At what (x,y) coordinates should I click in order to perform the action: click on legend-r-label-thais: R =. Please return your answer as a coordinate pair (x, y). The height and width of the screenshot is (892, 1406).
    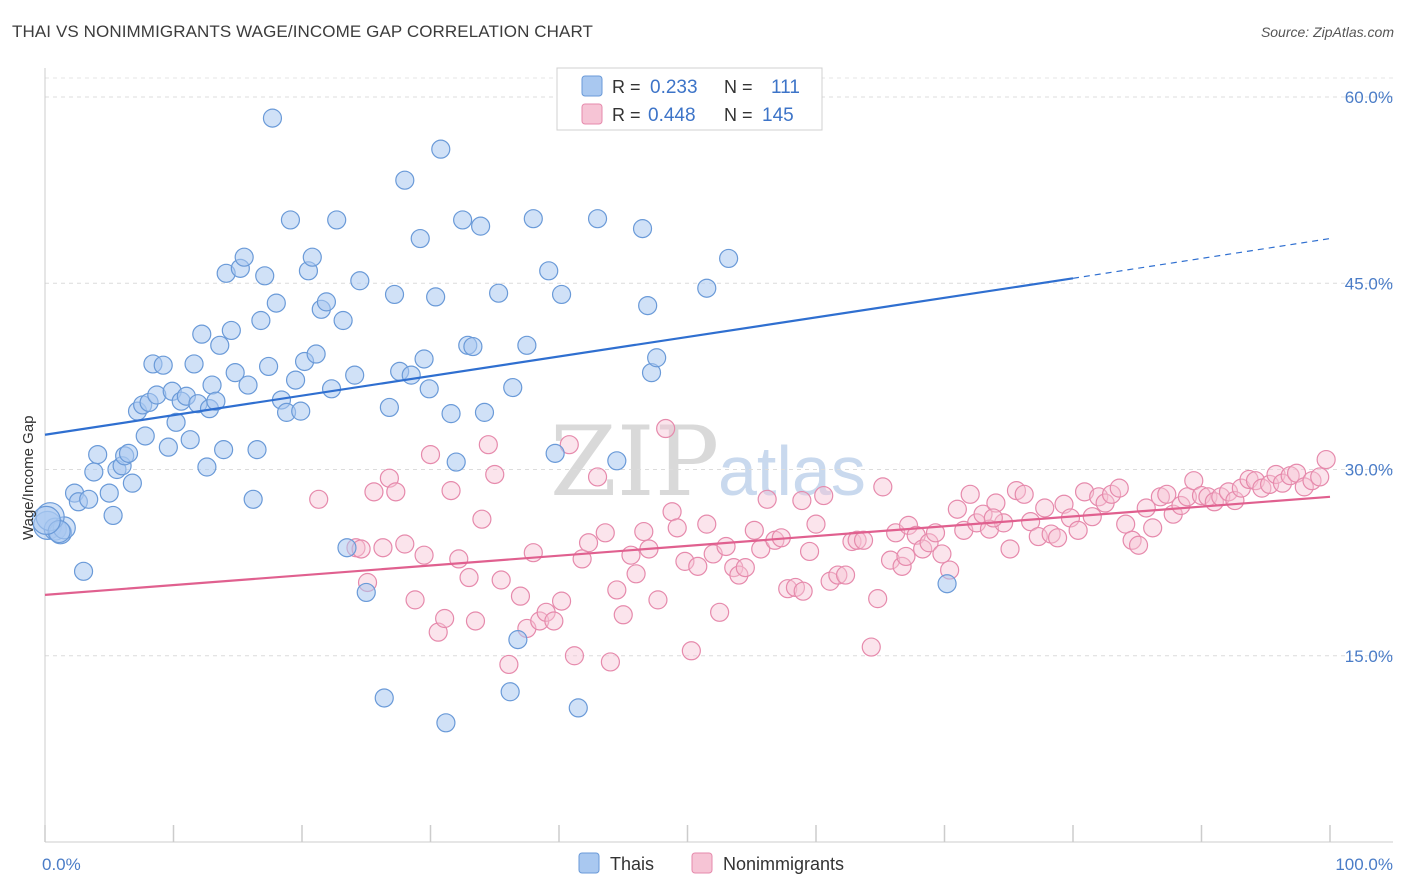
    Looking at the image, I should click on (626, 87).